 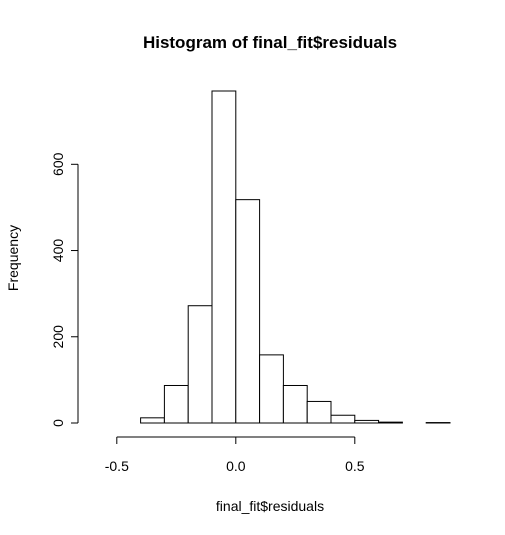 What do you see at coordinates (58, 251) in the screenshot?
I see `y-tick-label: 400` at bounding box center [58, 251].